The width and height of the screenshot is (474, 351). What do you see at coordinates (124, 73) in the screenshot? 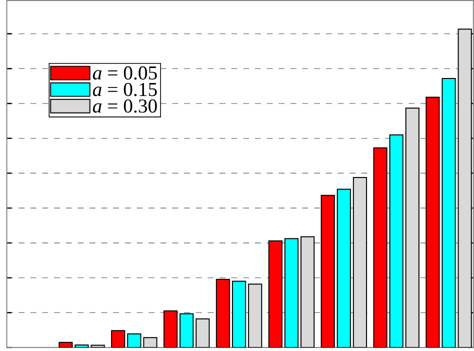
I see `legend-label: a = 0.05` at bounding box center [124, 73].